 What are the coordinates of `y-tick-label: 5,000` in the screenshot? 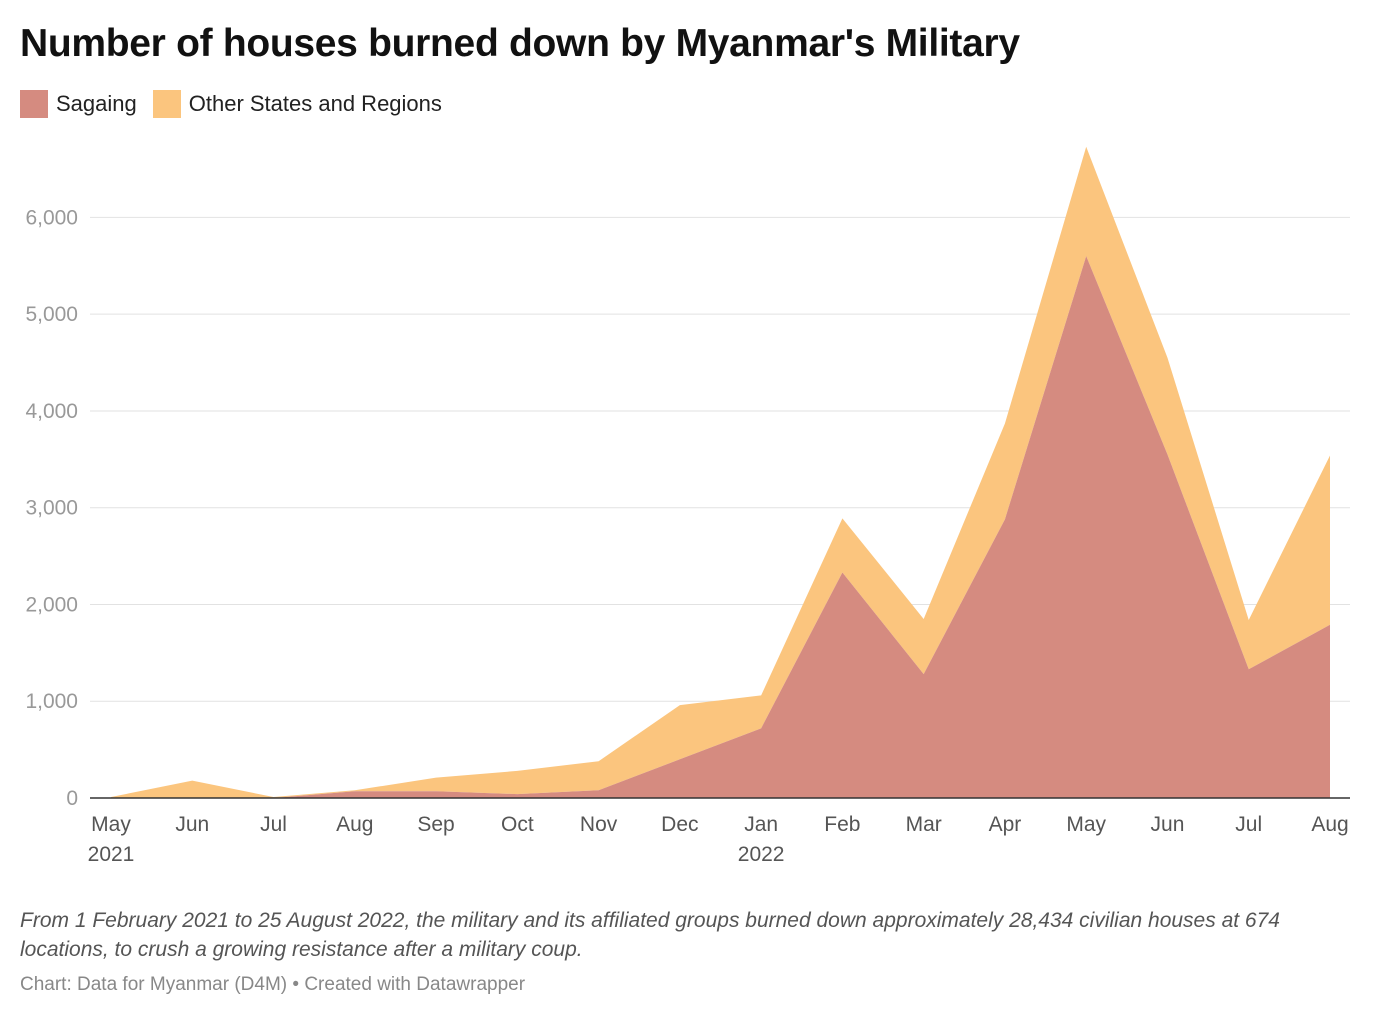 It's located at (51, 314).